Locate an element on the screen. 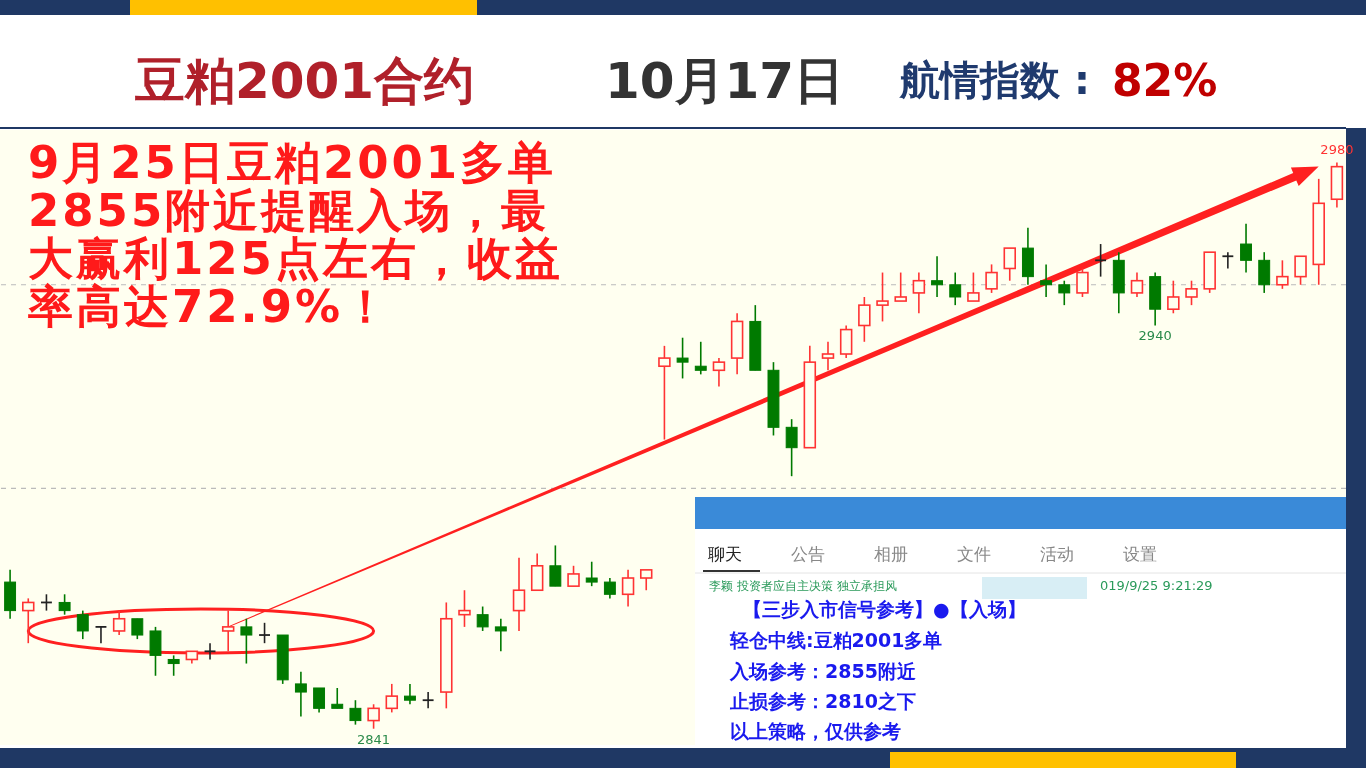 This screenshot has width=1366, height=768. annotation: 相册 is located at coordinates (891, 554).